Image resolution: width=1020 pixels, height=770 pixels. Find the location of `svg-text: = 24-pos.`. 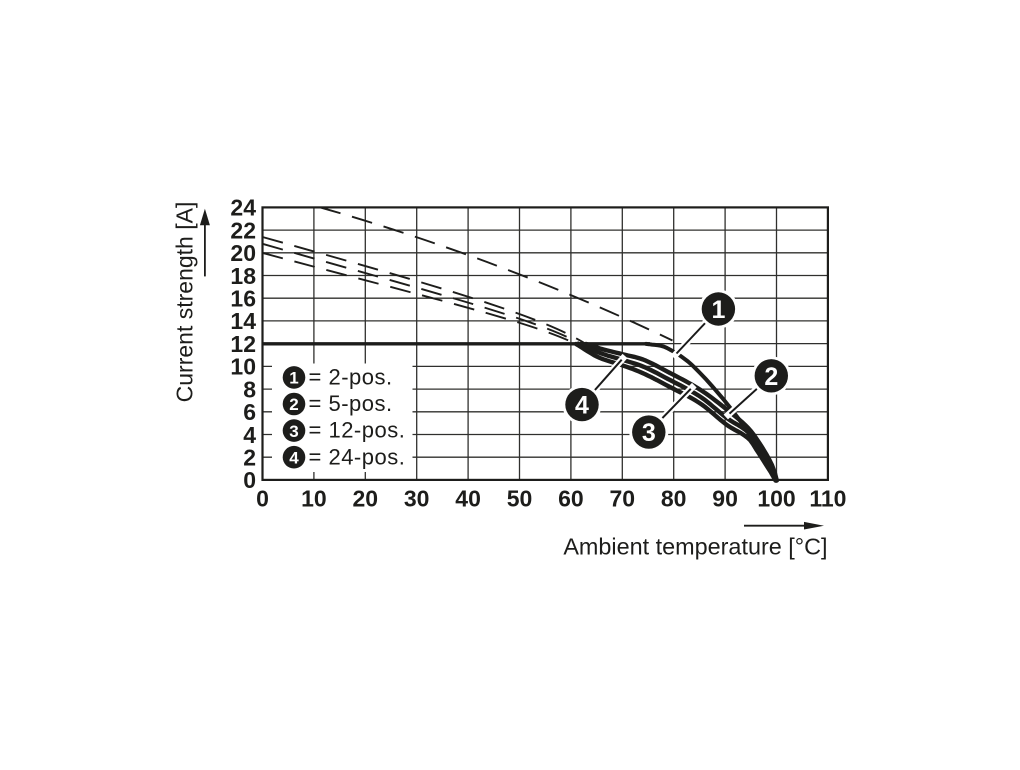

svg-text: = 24-pos. is located at coordinates (357, 456).